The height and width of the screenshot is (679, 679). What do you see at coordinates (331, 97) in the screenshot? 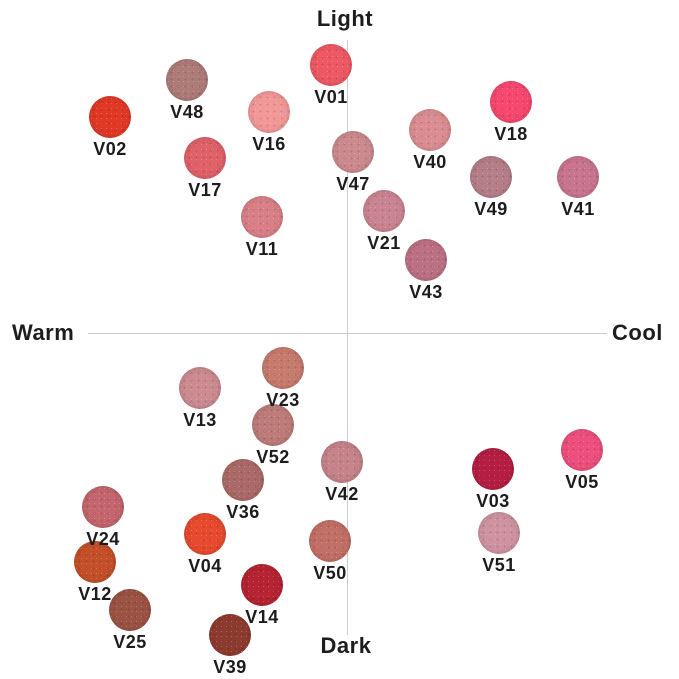
I see `swatch-label-v01: V01` at bounding box center [331, 97].